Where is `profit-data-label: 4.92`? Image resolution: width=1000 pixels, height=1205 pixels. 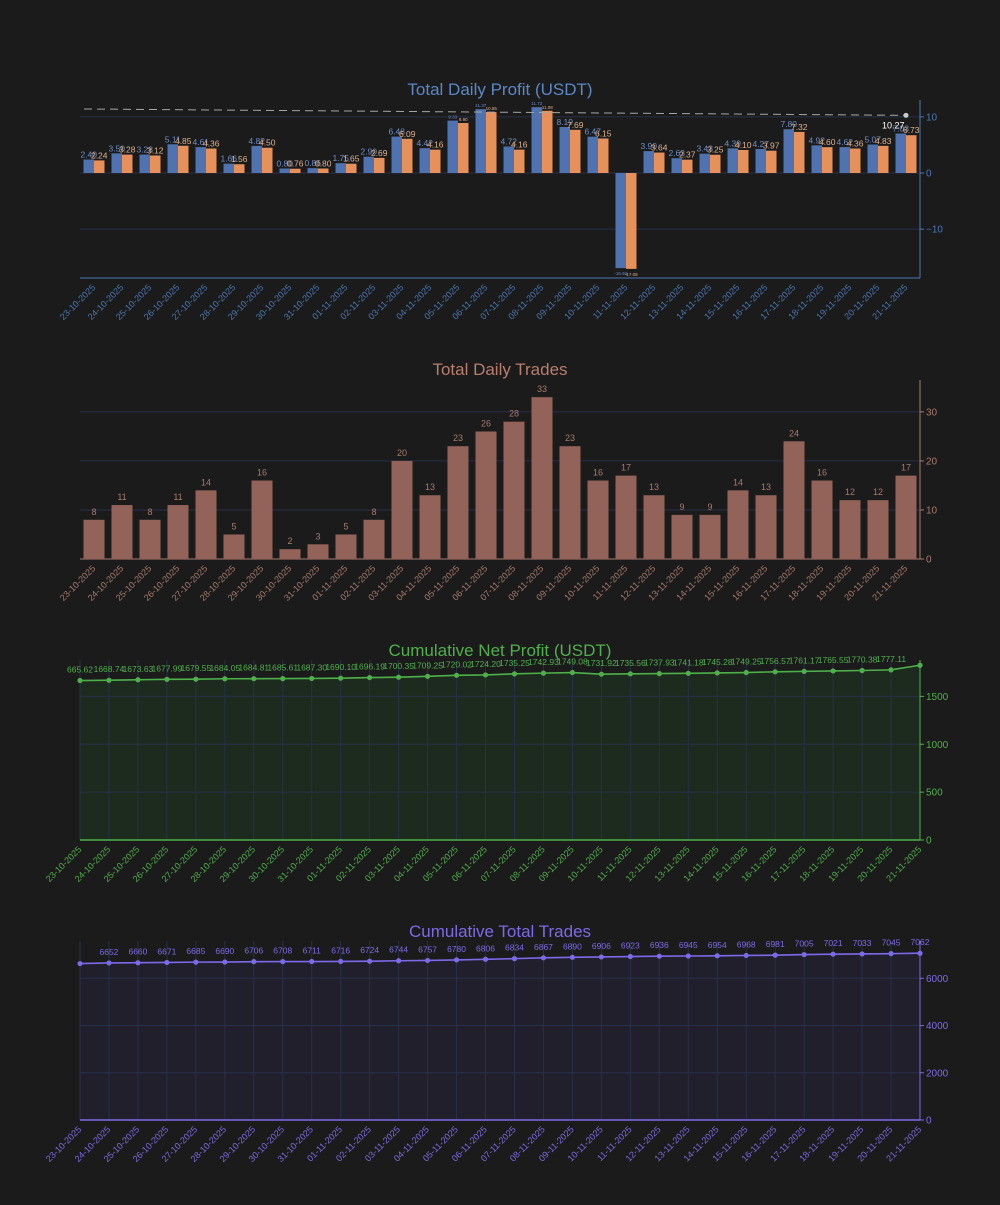 profit-data-label: 4.92 is located at coordinates (816, 140).